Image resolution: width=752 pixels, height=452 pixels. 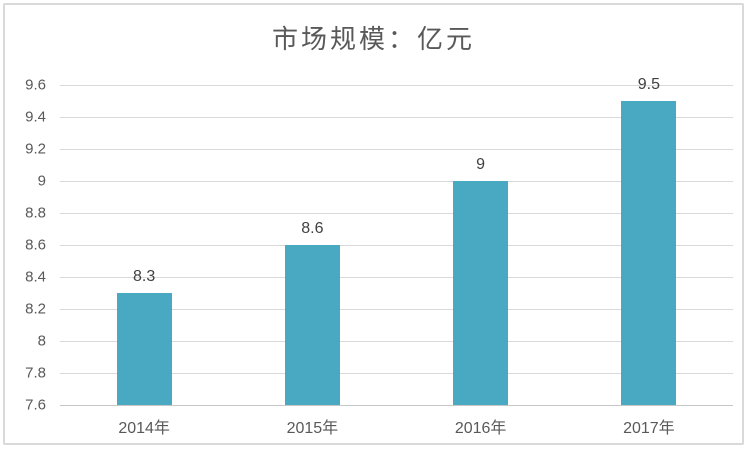 I want to click on bar-value-label: 8.6, so click(x=312, y=228).